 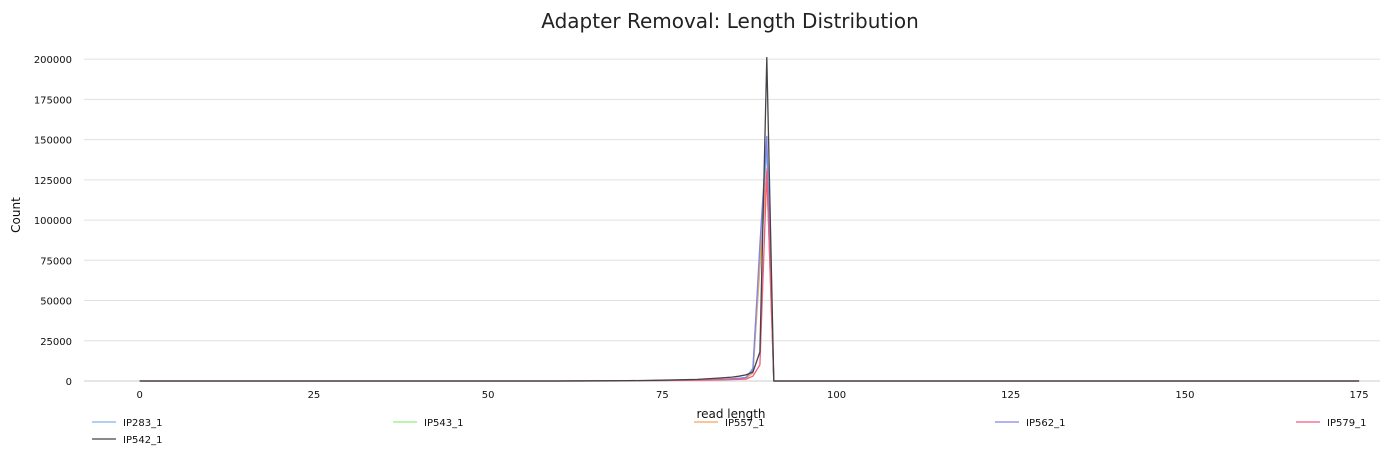 I want to click on legend-label: IP283_1, so click(x=142, y=423).